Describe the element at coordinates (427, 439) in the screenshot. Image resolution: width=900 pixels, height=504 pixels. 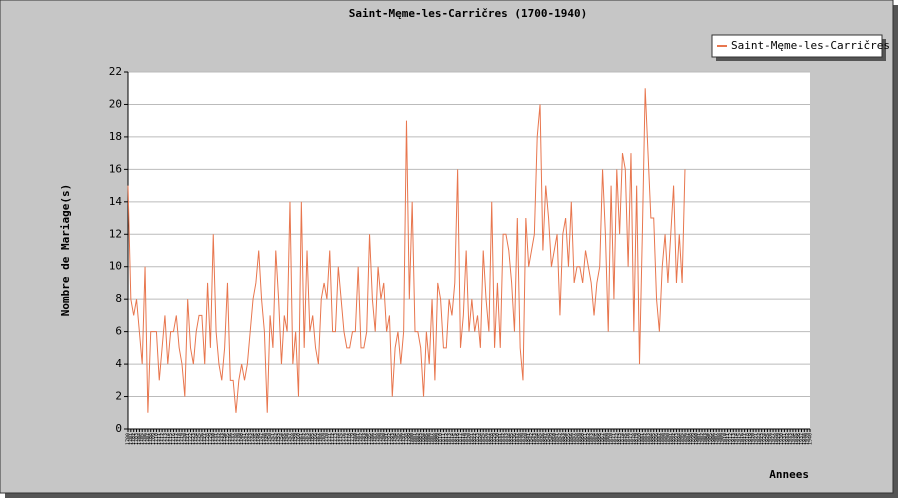
I see `x-tick-label: 1805` at that location.